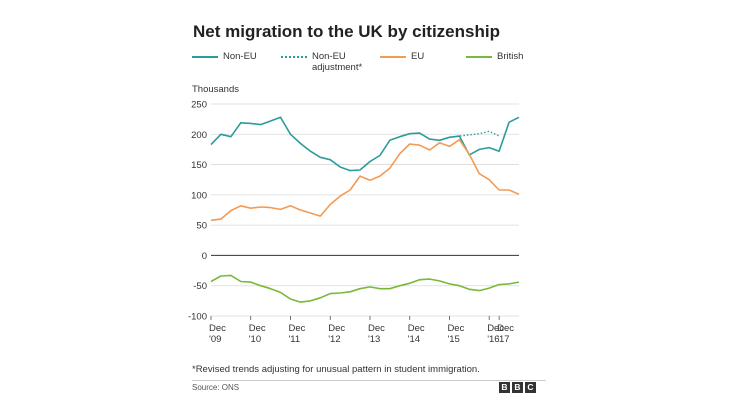 This screenshot has height=420, width=745. I want to click on chart-title: Net migration to the UK by citizenship, so click(346, 31).